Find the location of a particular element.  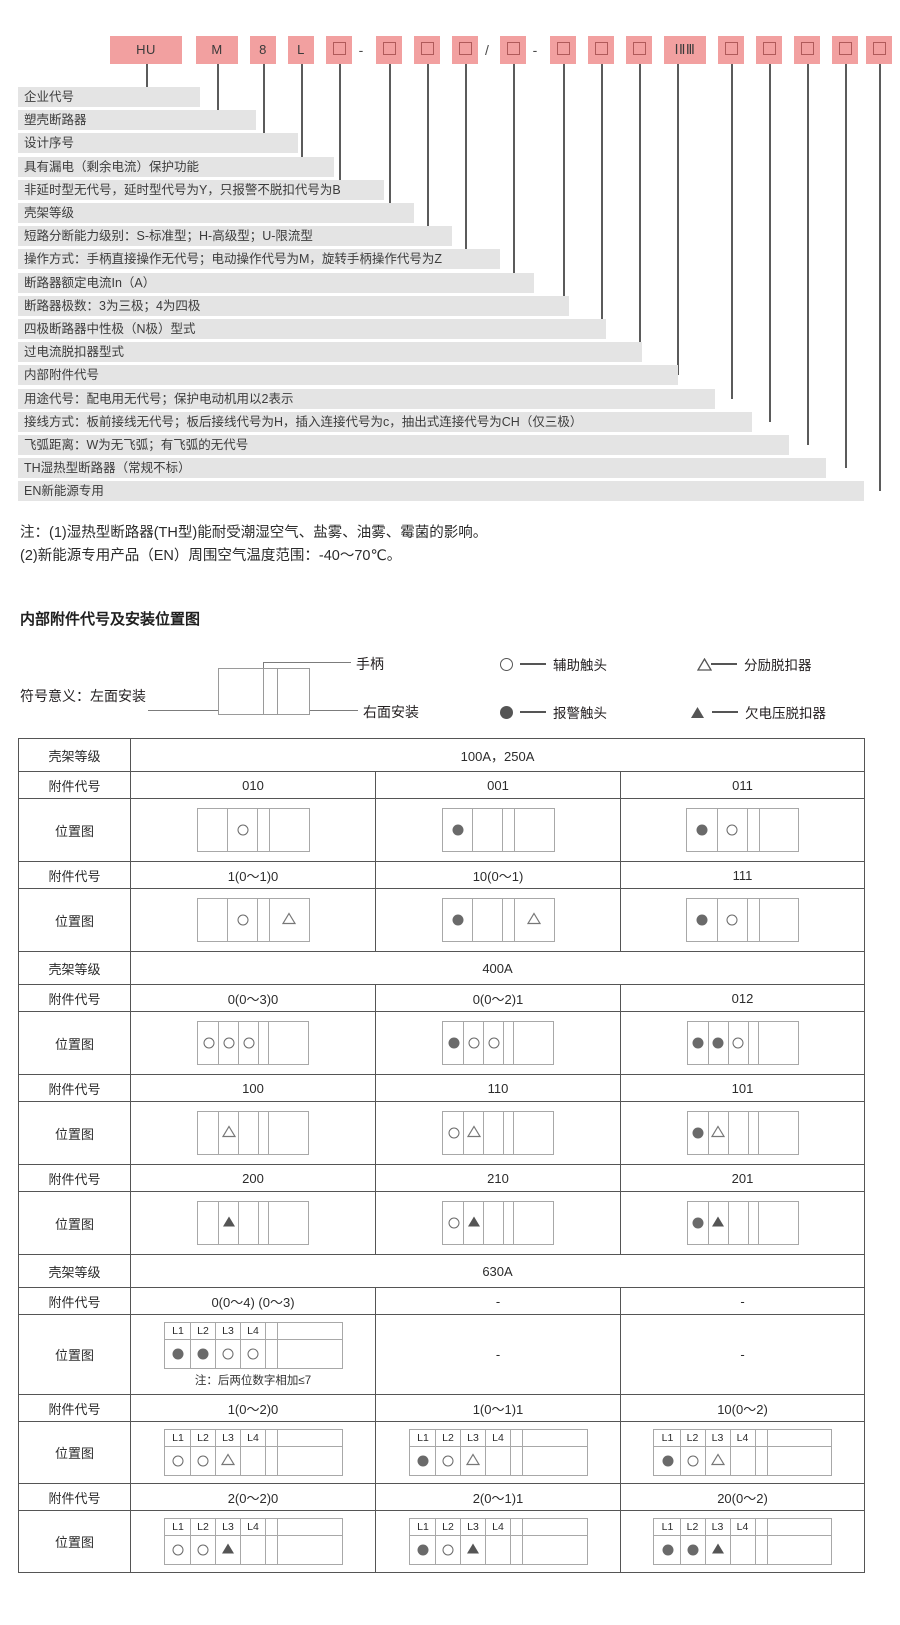

description-bar-17: EN新能源专用 is located at coordinates (441, 491).